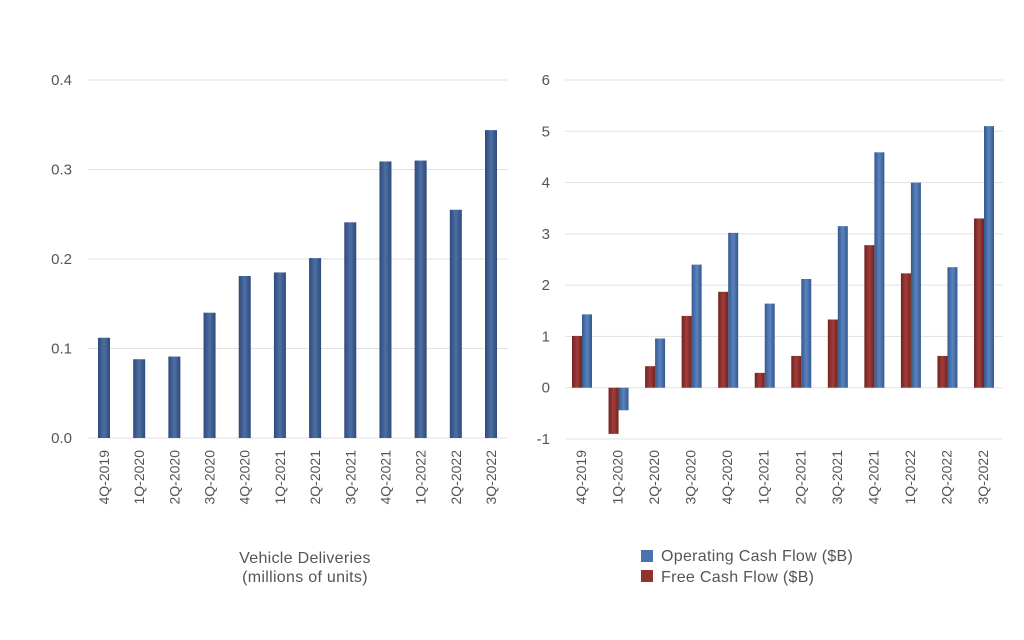 The height and width of the screenshot is (640, 1024). I want to click on right-bar-free-cash-flow-b-3q-2022, so click(979, 303).